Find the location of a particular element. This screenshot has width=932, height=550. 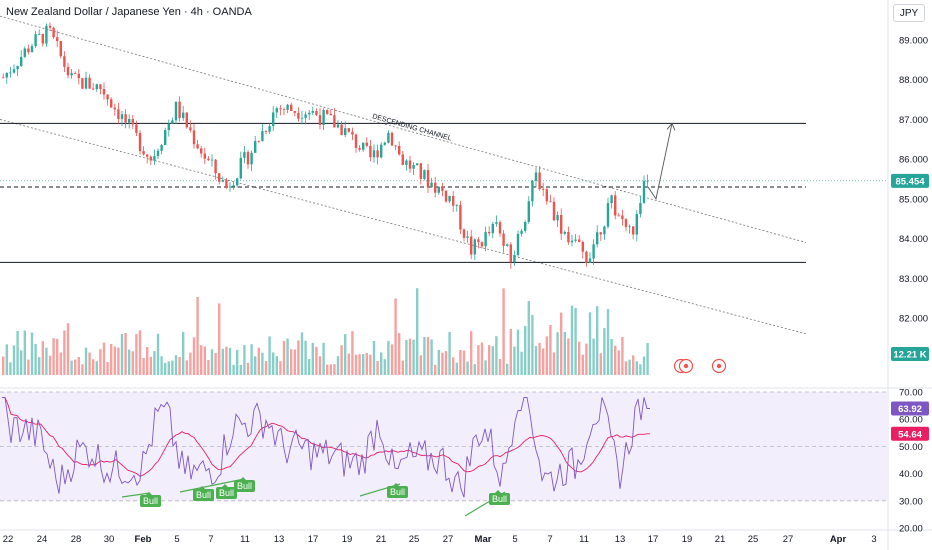

last-price-label: 85.454 is located at coordinates (910, 181).